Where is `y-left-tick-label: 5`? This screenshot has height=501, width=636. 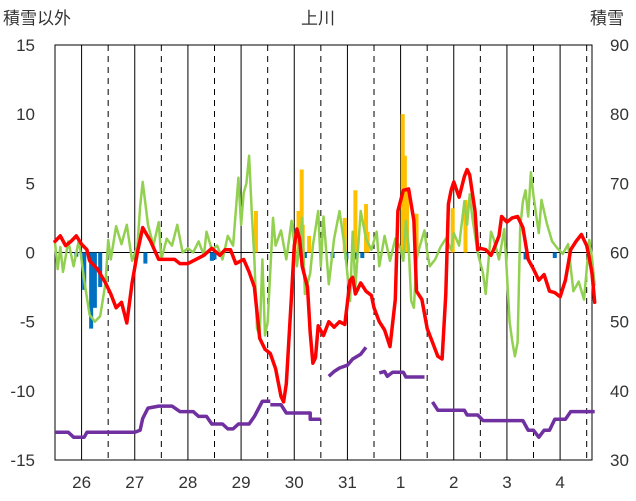 y-left-tick-label: 5 is located at coordinates (30, 183).